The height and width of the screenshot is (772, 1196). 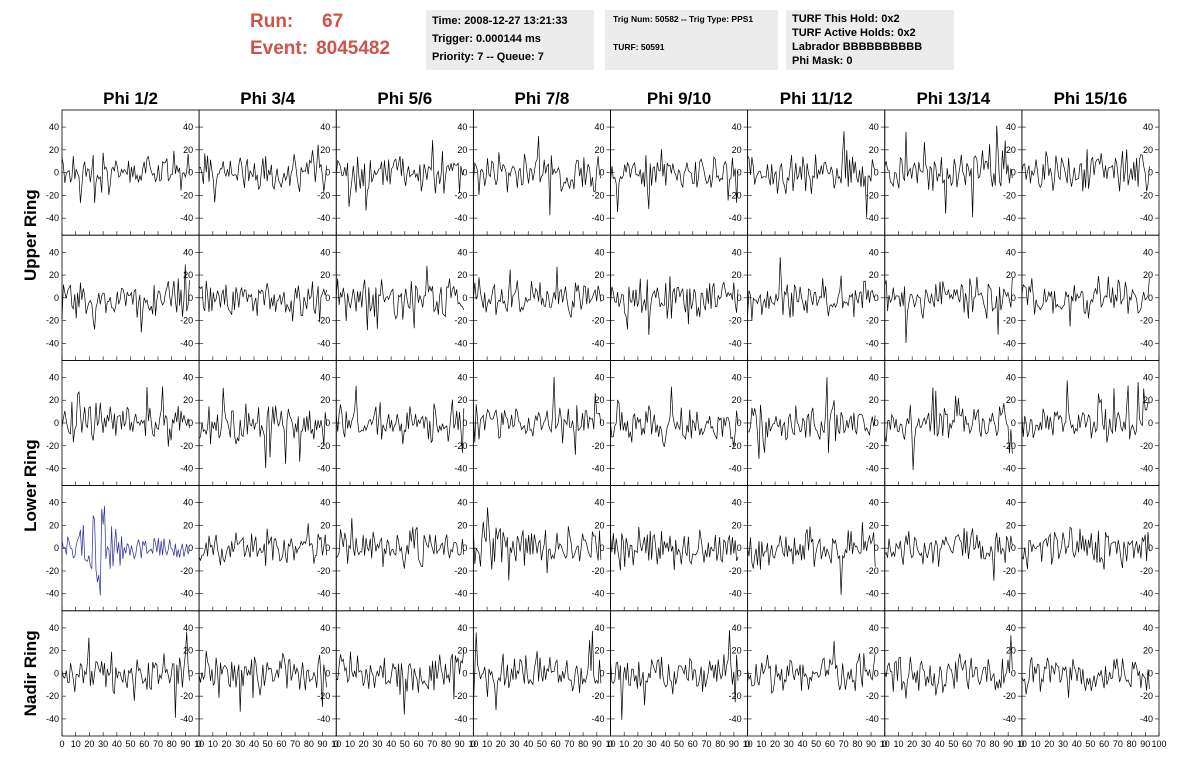 What do you see at coordinates (953, 98) in the screenshot?
I see `column-header: Phi 13/14` at bounding box center [953, 98].